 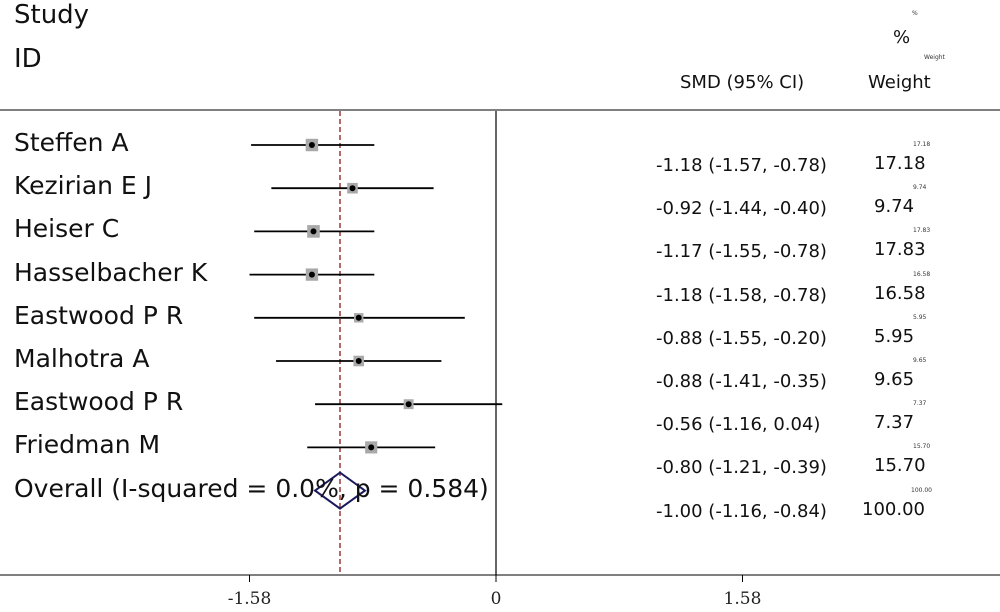 What do you see at coordinates (899, 82) in the screenshot?
I see `header-weight: Weight` at bounding box center [899, 82].